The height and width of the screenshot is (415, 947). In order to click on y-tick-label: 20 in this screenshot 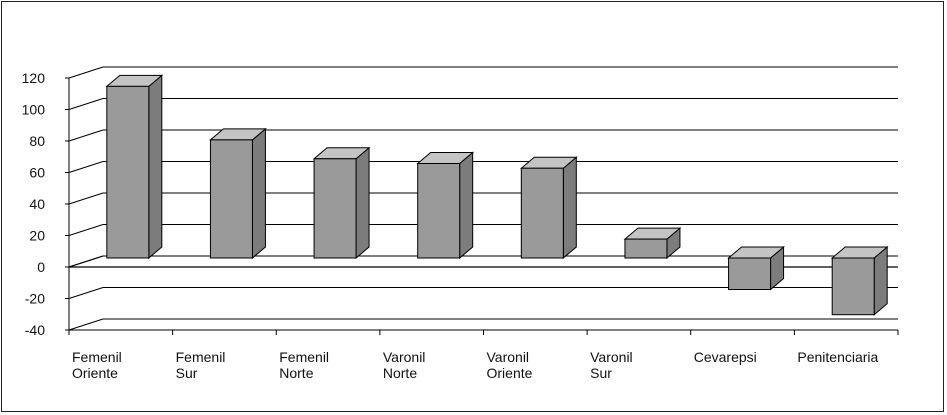, I will do `click(37, 236)`.